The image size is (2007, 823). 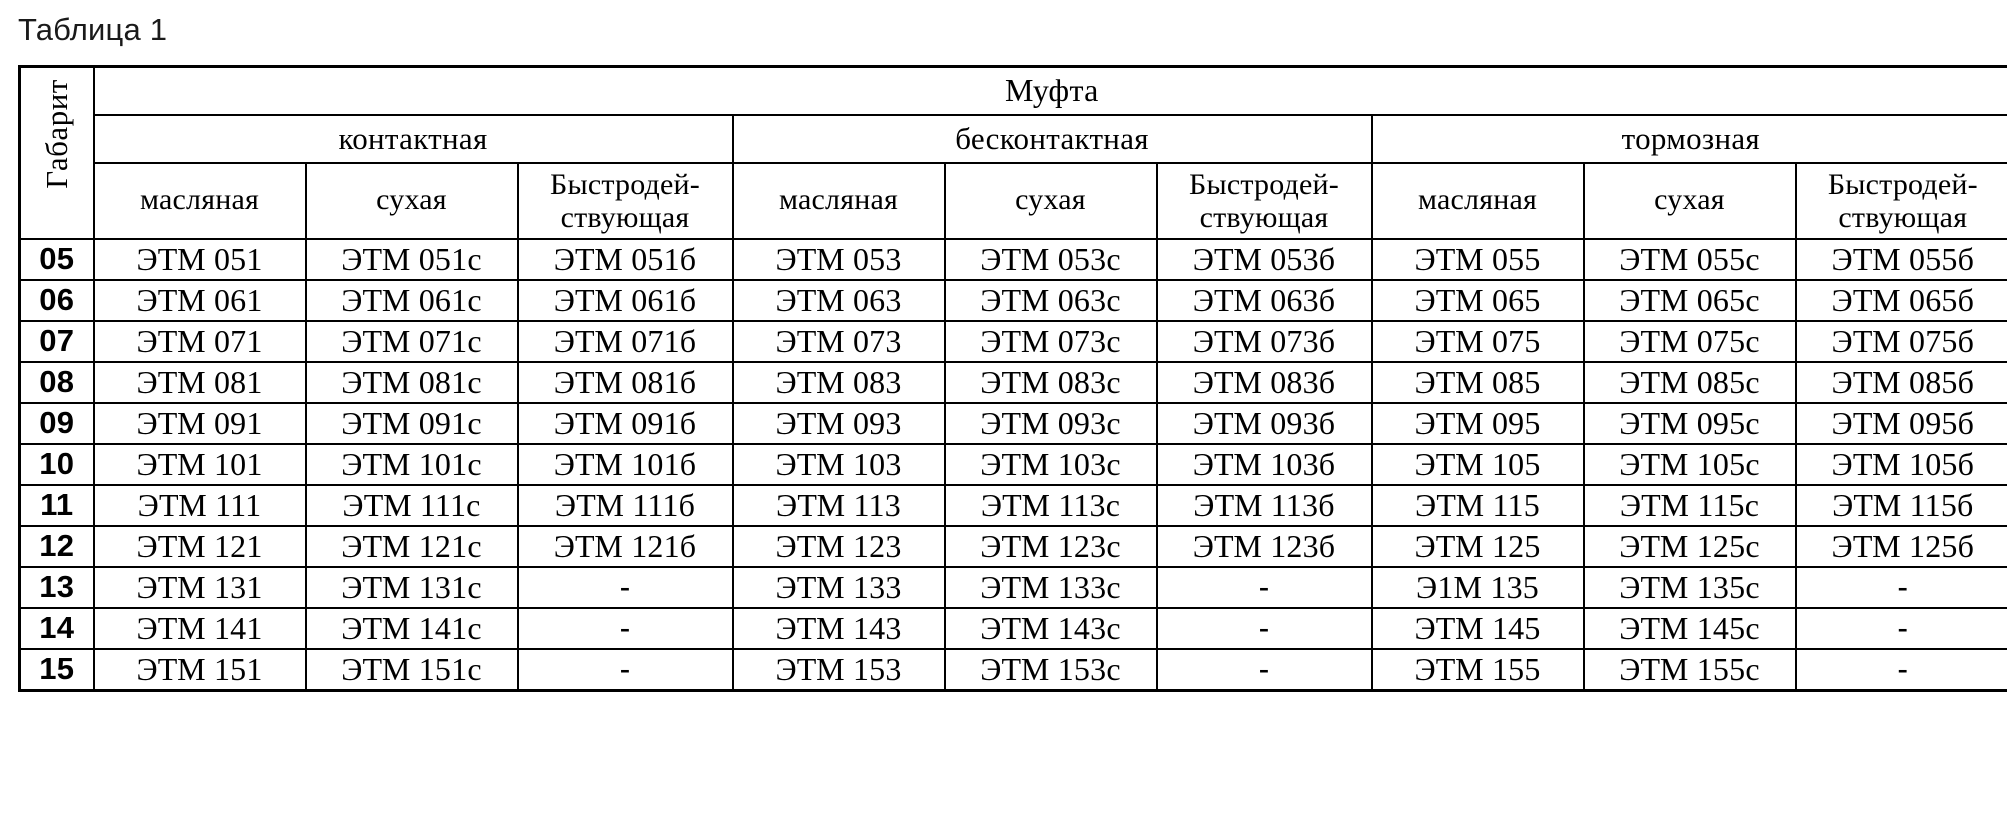 I want to click on cell-designation: ЭТМ 113, so click(x=838, y=505).